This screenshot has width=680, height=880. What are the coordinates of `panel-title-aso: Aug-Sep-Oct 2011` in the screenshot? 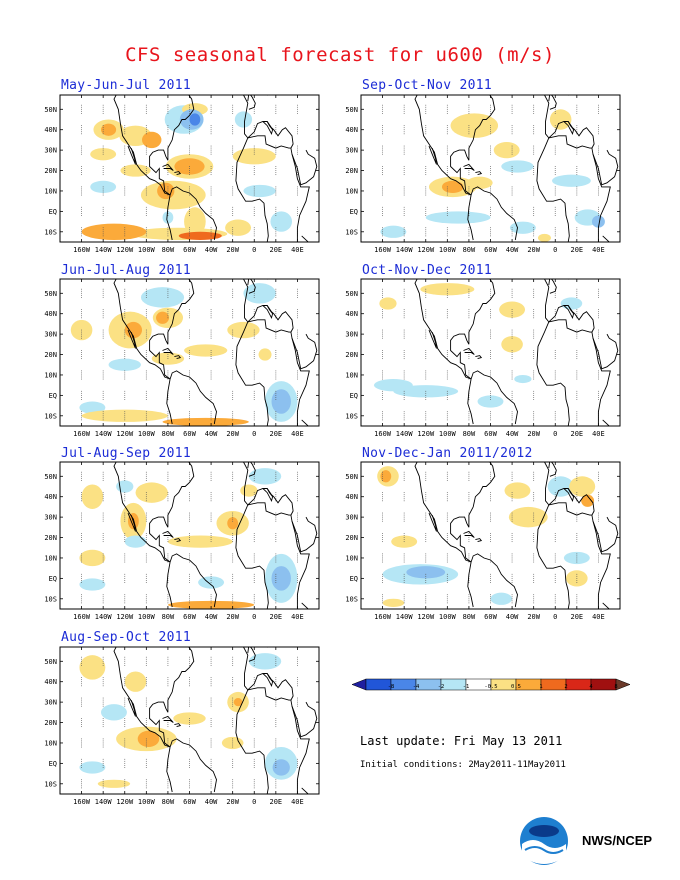 It's located at (126, 637).